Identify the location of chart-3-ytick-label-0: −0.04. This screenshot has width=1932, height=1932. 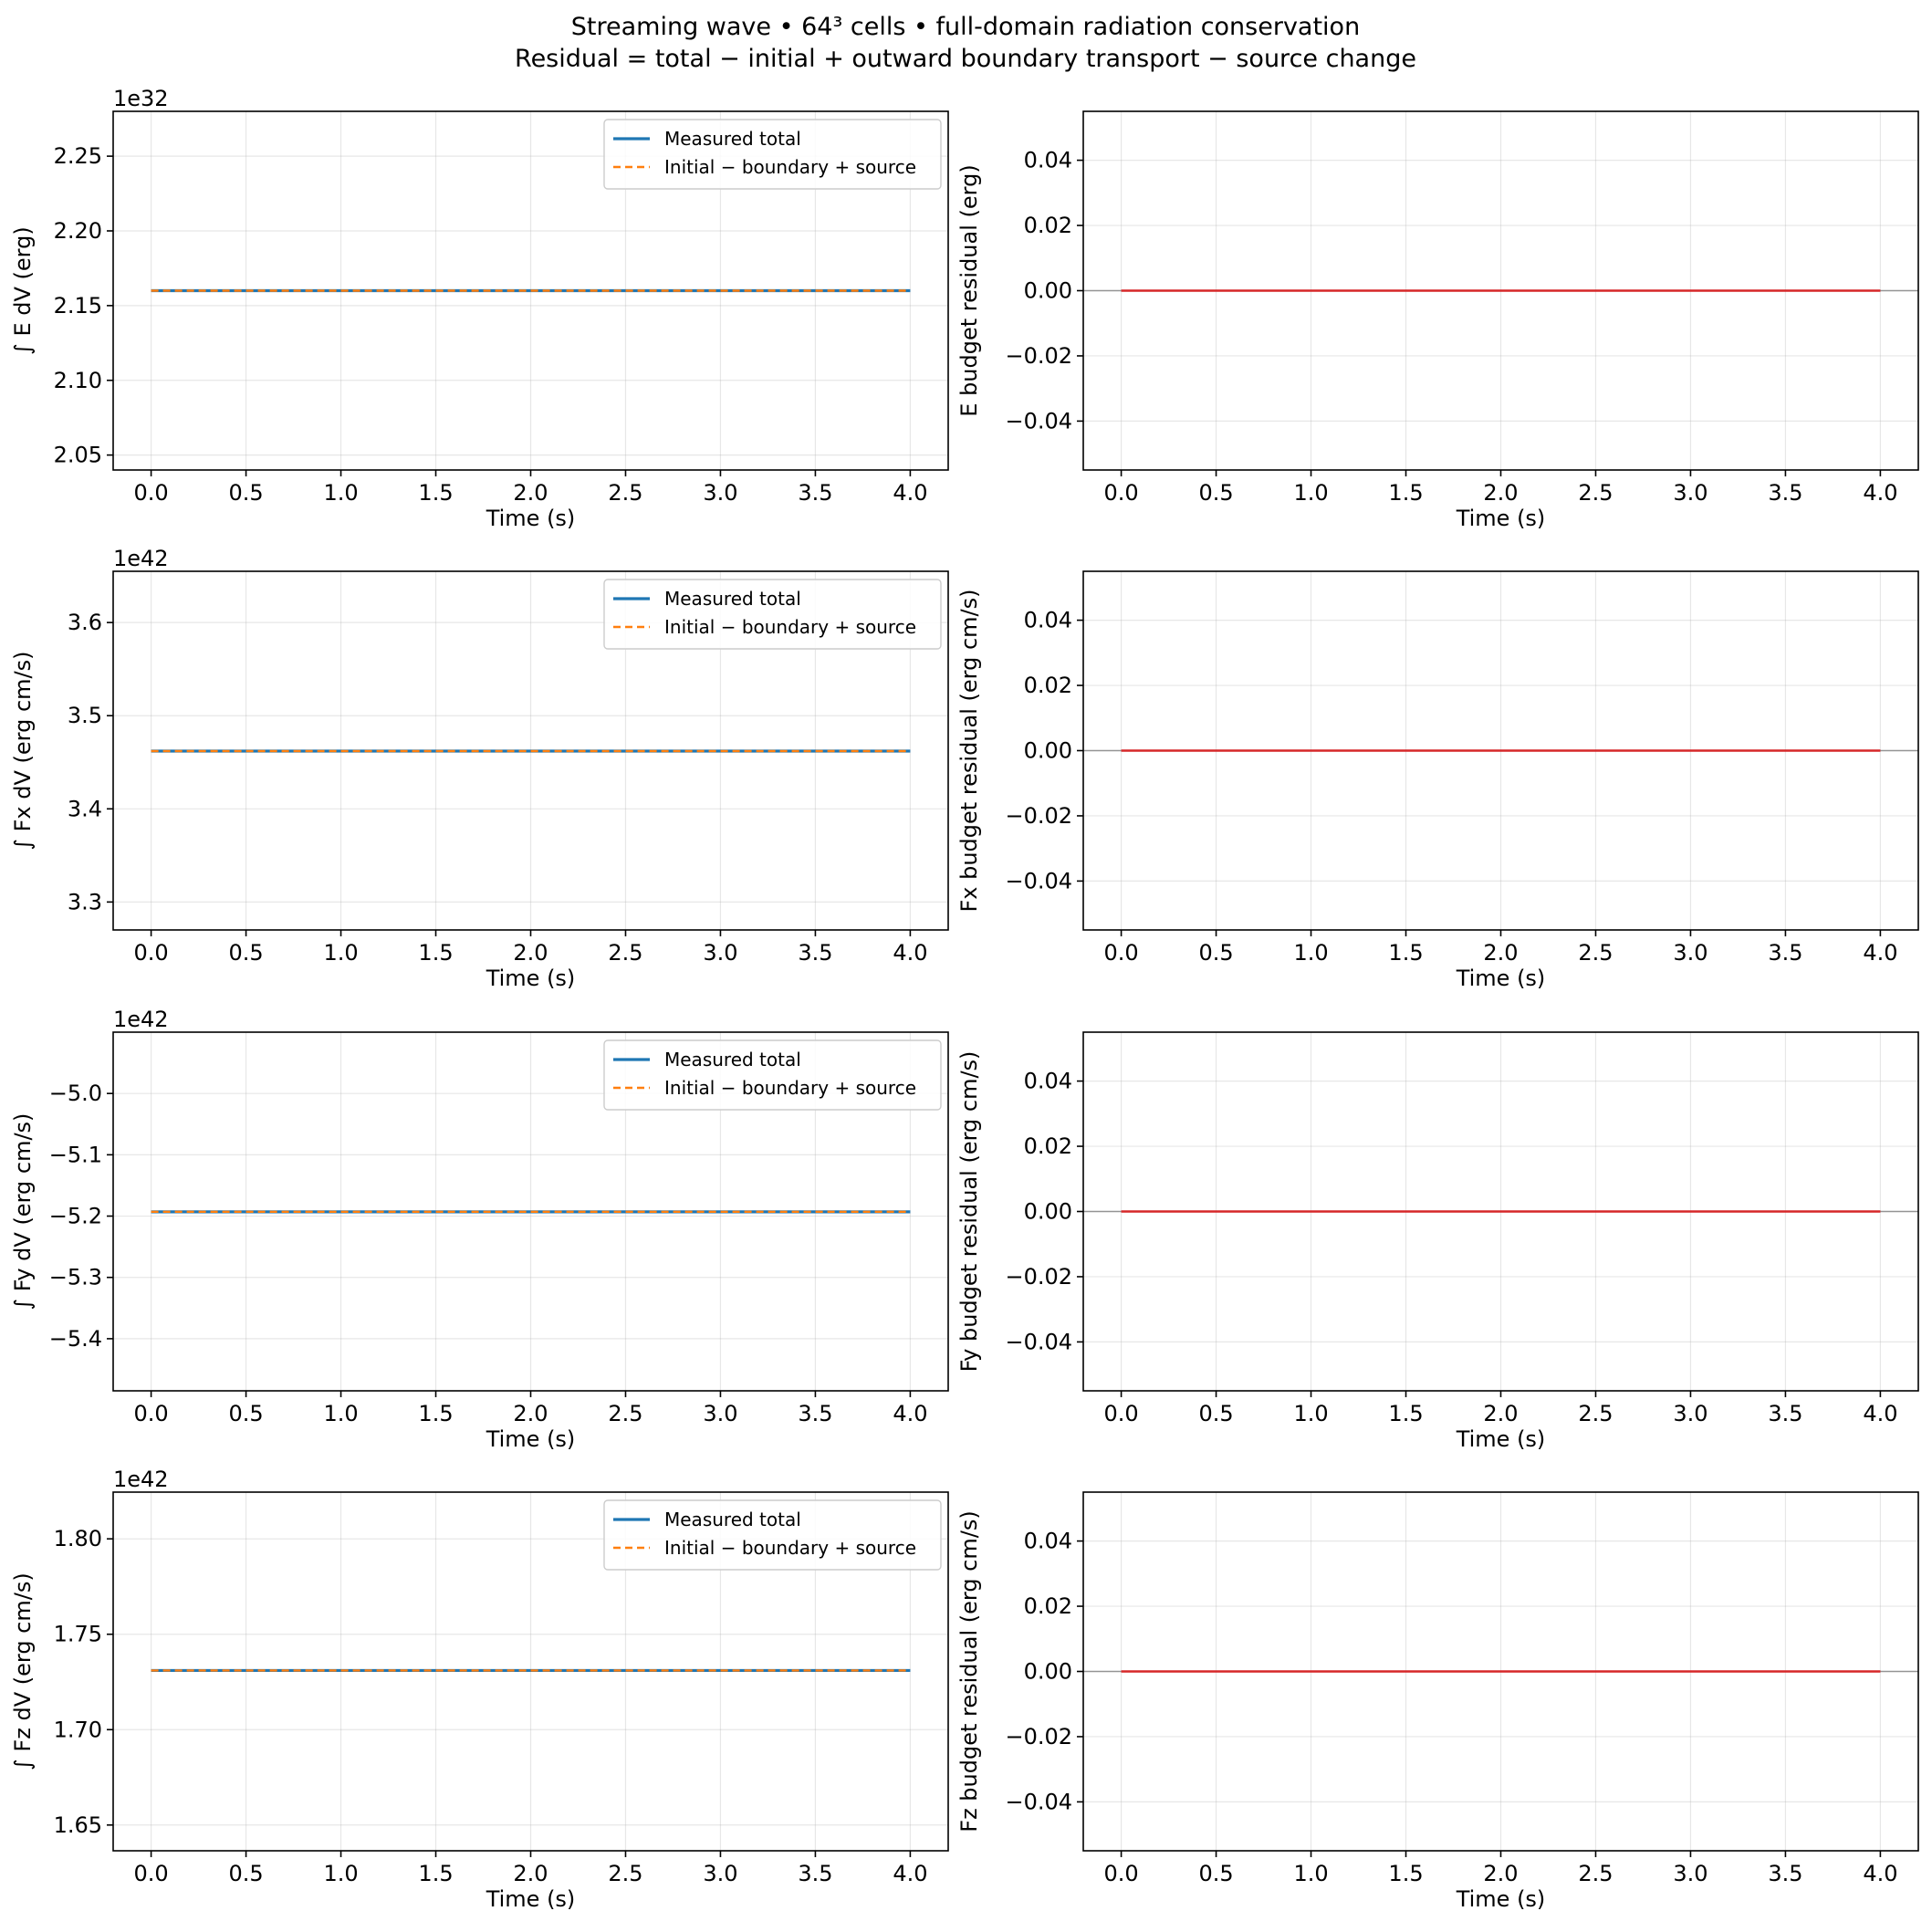
(1038, 880).